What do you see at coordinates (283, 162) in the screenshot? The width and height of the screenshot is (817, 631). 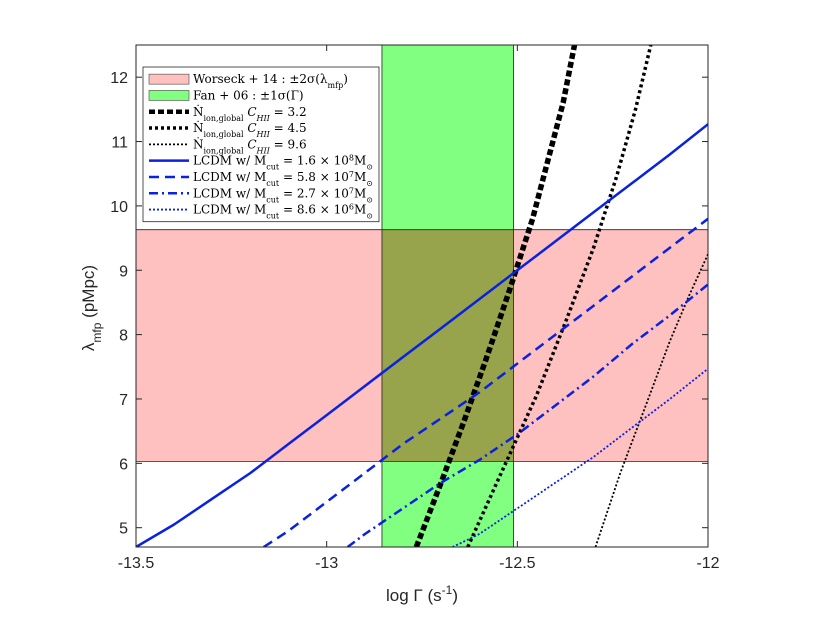 I see `legend-label: LCDM w/ Mcut = 1.6 × 108M⊙` at bounding box center [283, 162].